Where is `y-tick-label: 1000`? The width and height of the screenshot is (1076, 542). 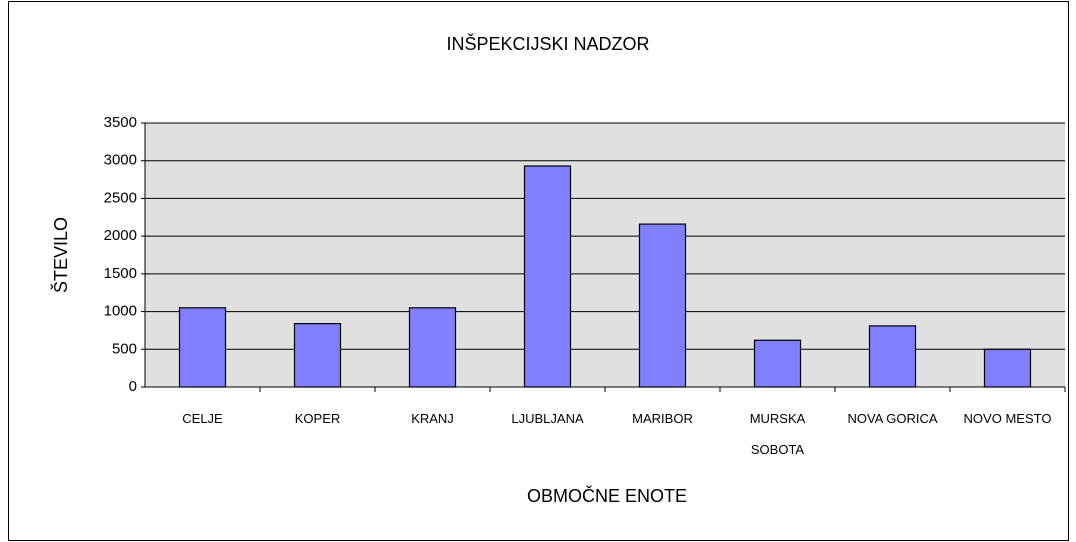
y-tick-label: 1000 is located at coordinates (120, 311).